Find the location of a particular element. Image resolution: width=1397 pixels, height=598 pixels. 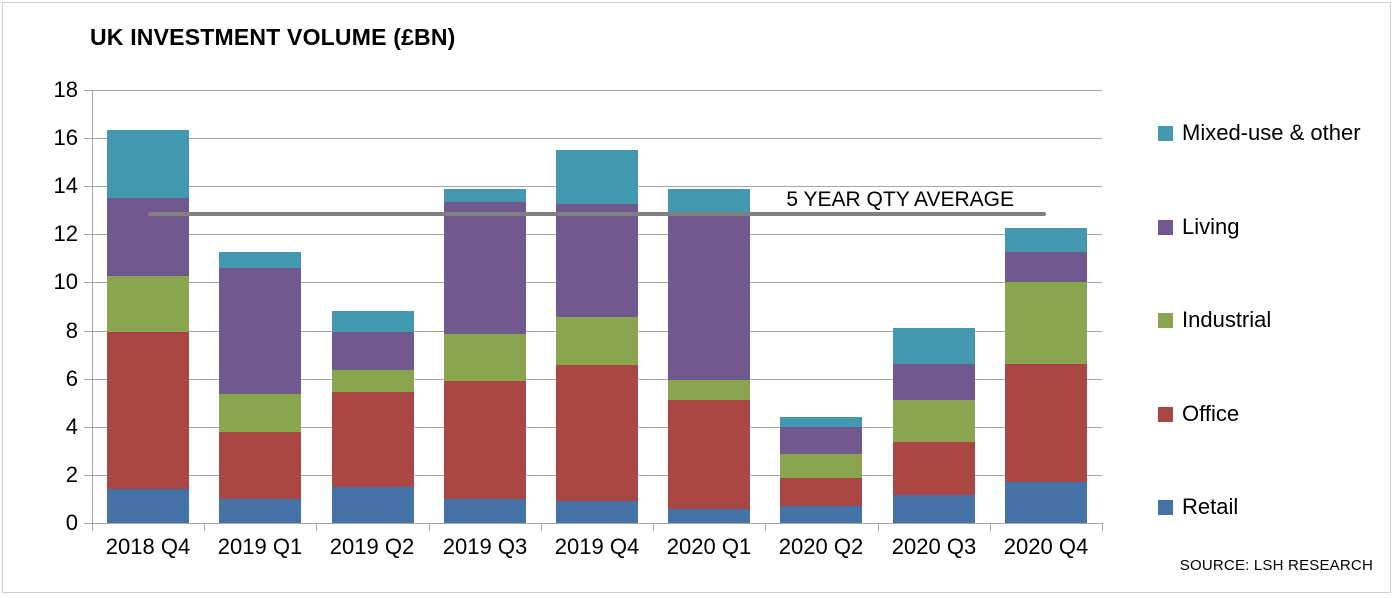

x-axis-label: 2020 Q3 is located at coordinates (934, 546).